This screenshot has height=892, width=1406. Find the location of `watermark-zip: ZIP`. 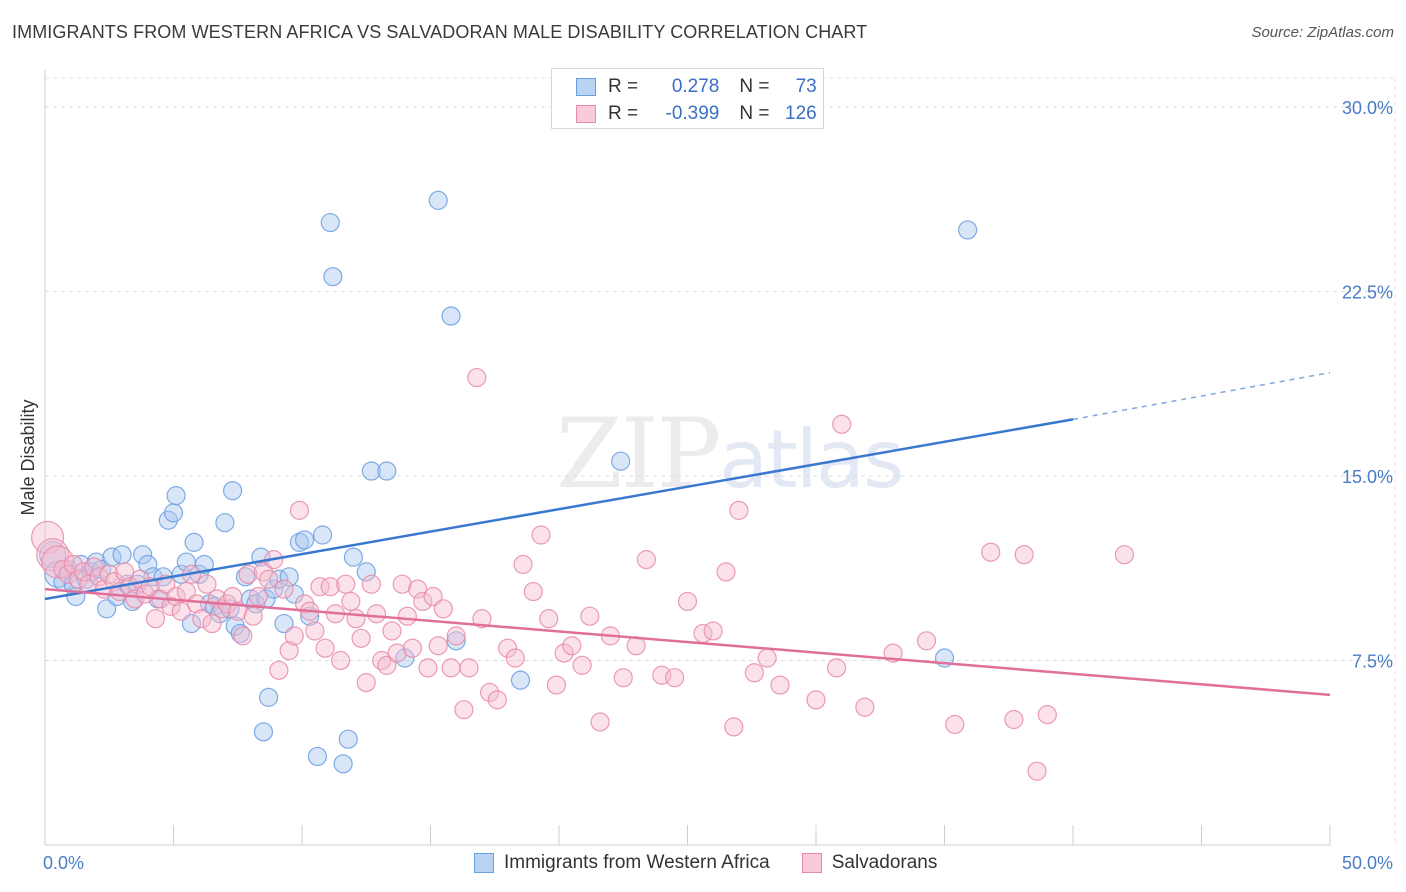

watermark-zip: ZIP is located at coordinates (638, 454).